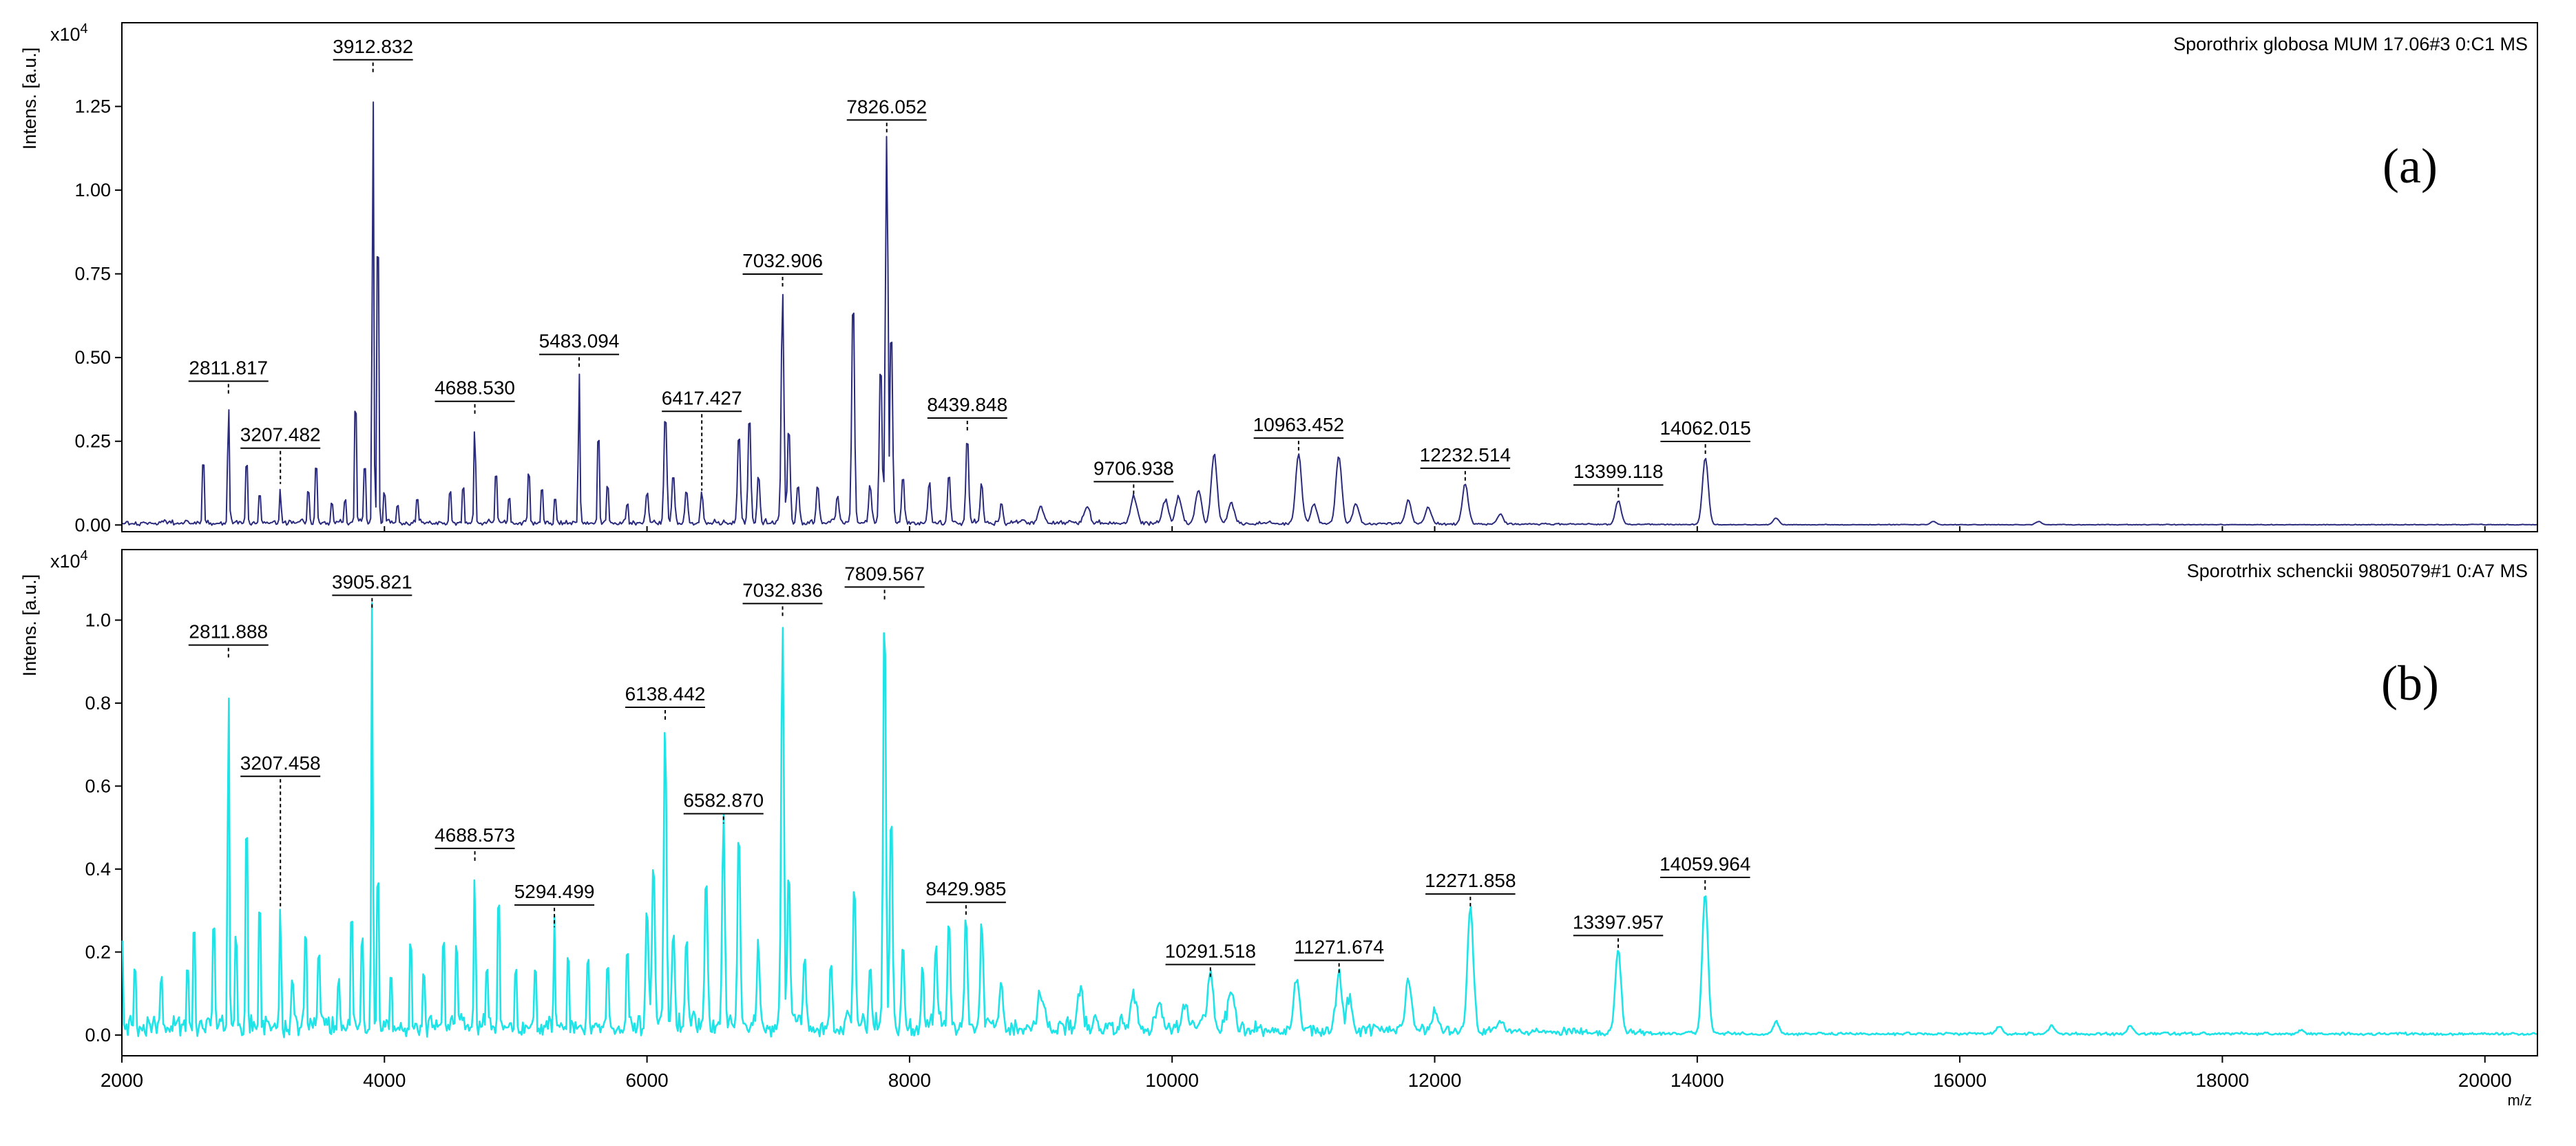  What do you see at coordinates (2357, 571) in the screenshot?
I see `sample-name: Sporotrhix schenckii 9805079#1 0:A7 MS` at bounding box center [2357, 571].